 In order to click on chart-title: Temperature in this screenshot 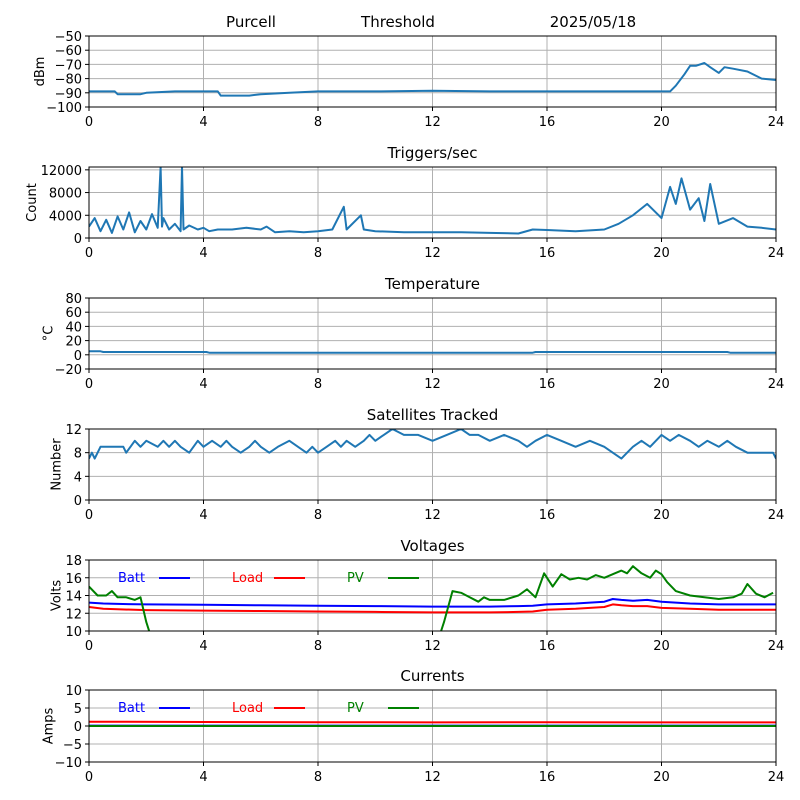, I will do `click(432, 284)`.